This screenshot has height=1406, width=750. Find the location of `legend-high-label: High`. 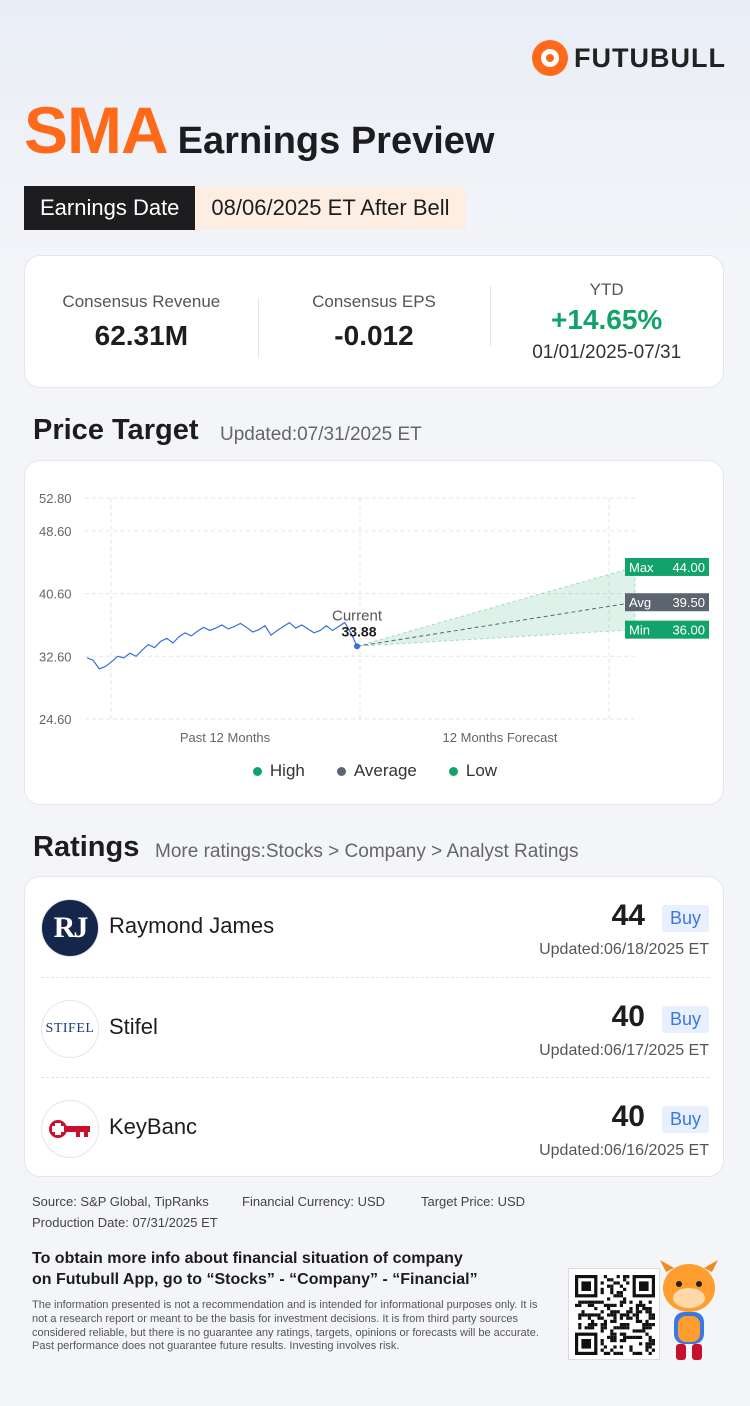

legend-high-label: High is located at coordinates (287, 770).